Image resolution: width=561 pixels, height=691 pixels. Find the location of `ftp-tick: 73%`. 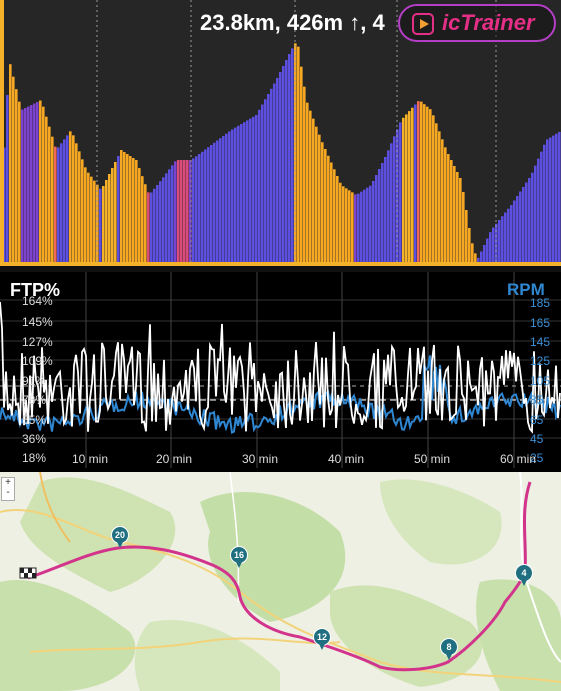

ftp-tick: 73% is located at coordinates (34, 400).